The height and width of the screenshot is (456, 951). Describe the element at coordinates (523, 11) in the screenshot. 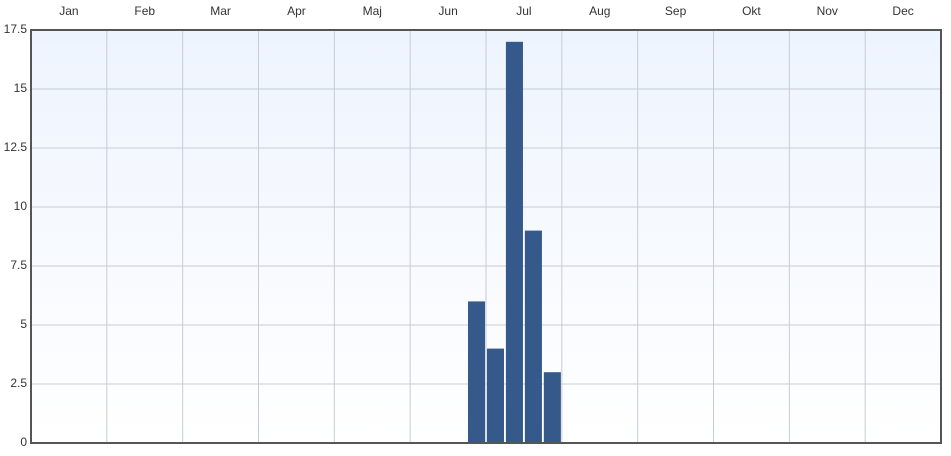

I see `x-tick-label: Jul` at that location.